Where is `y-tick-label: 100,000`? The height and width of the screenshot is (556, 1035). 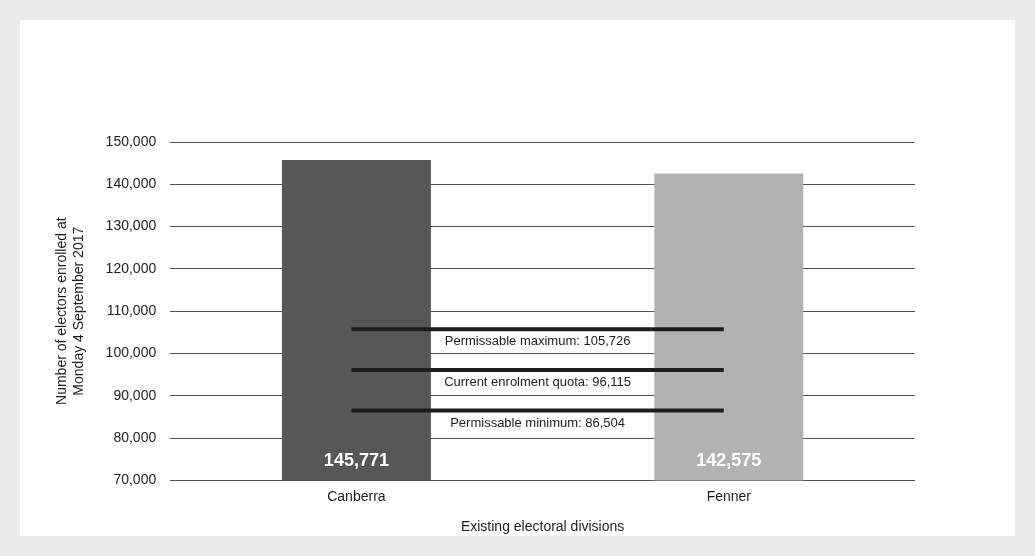
y-tick-label: 100,000 is located at coordinates (131, 352).